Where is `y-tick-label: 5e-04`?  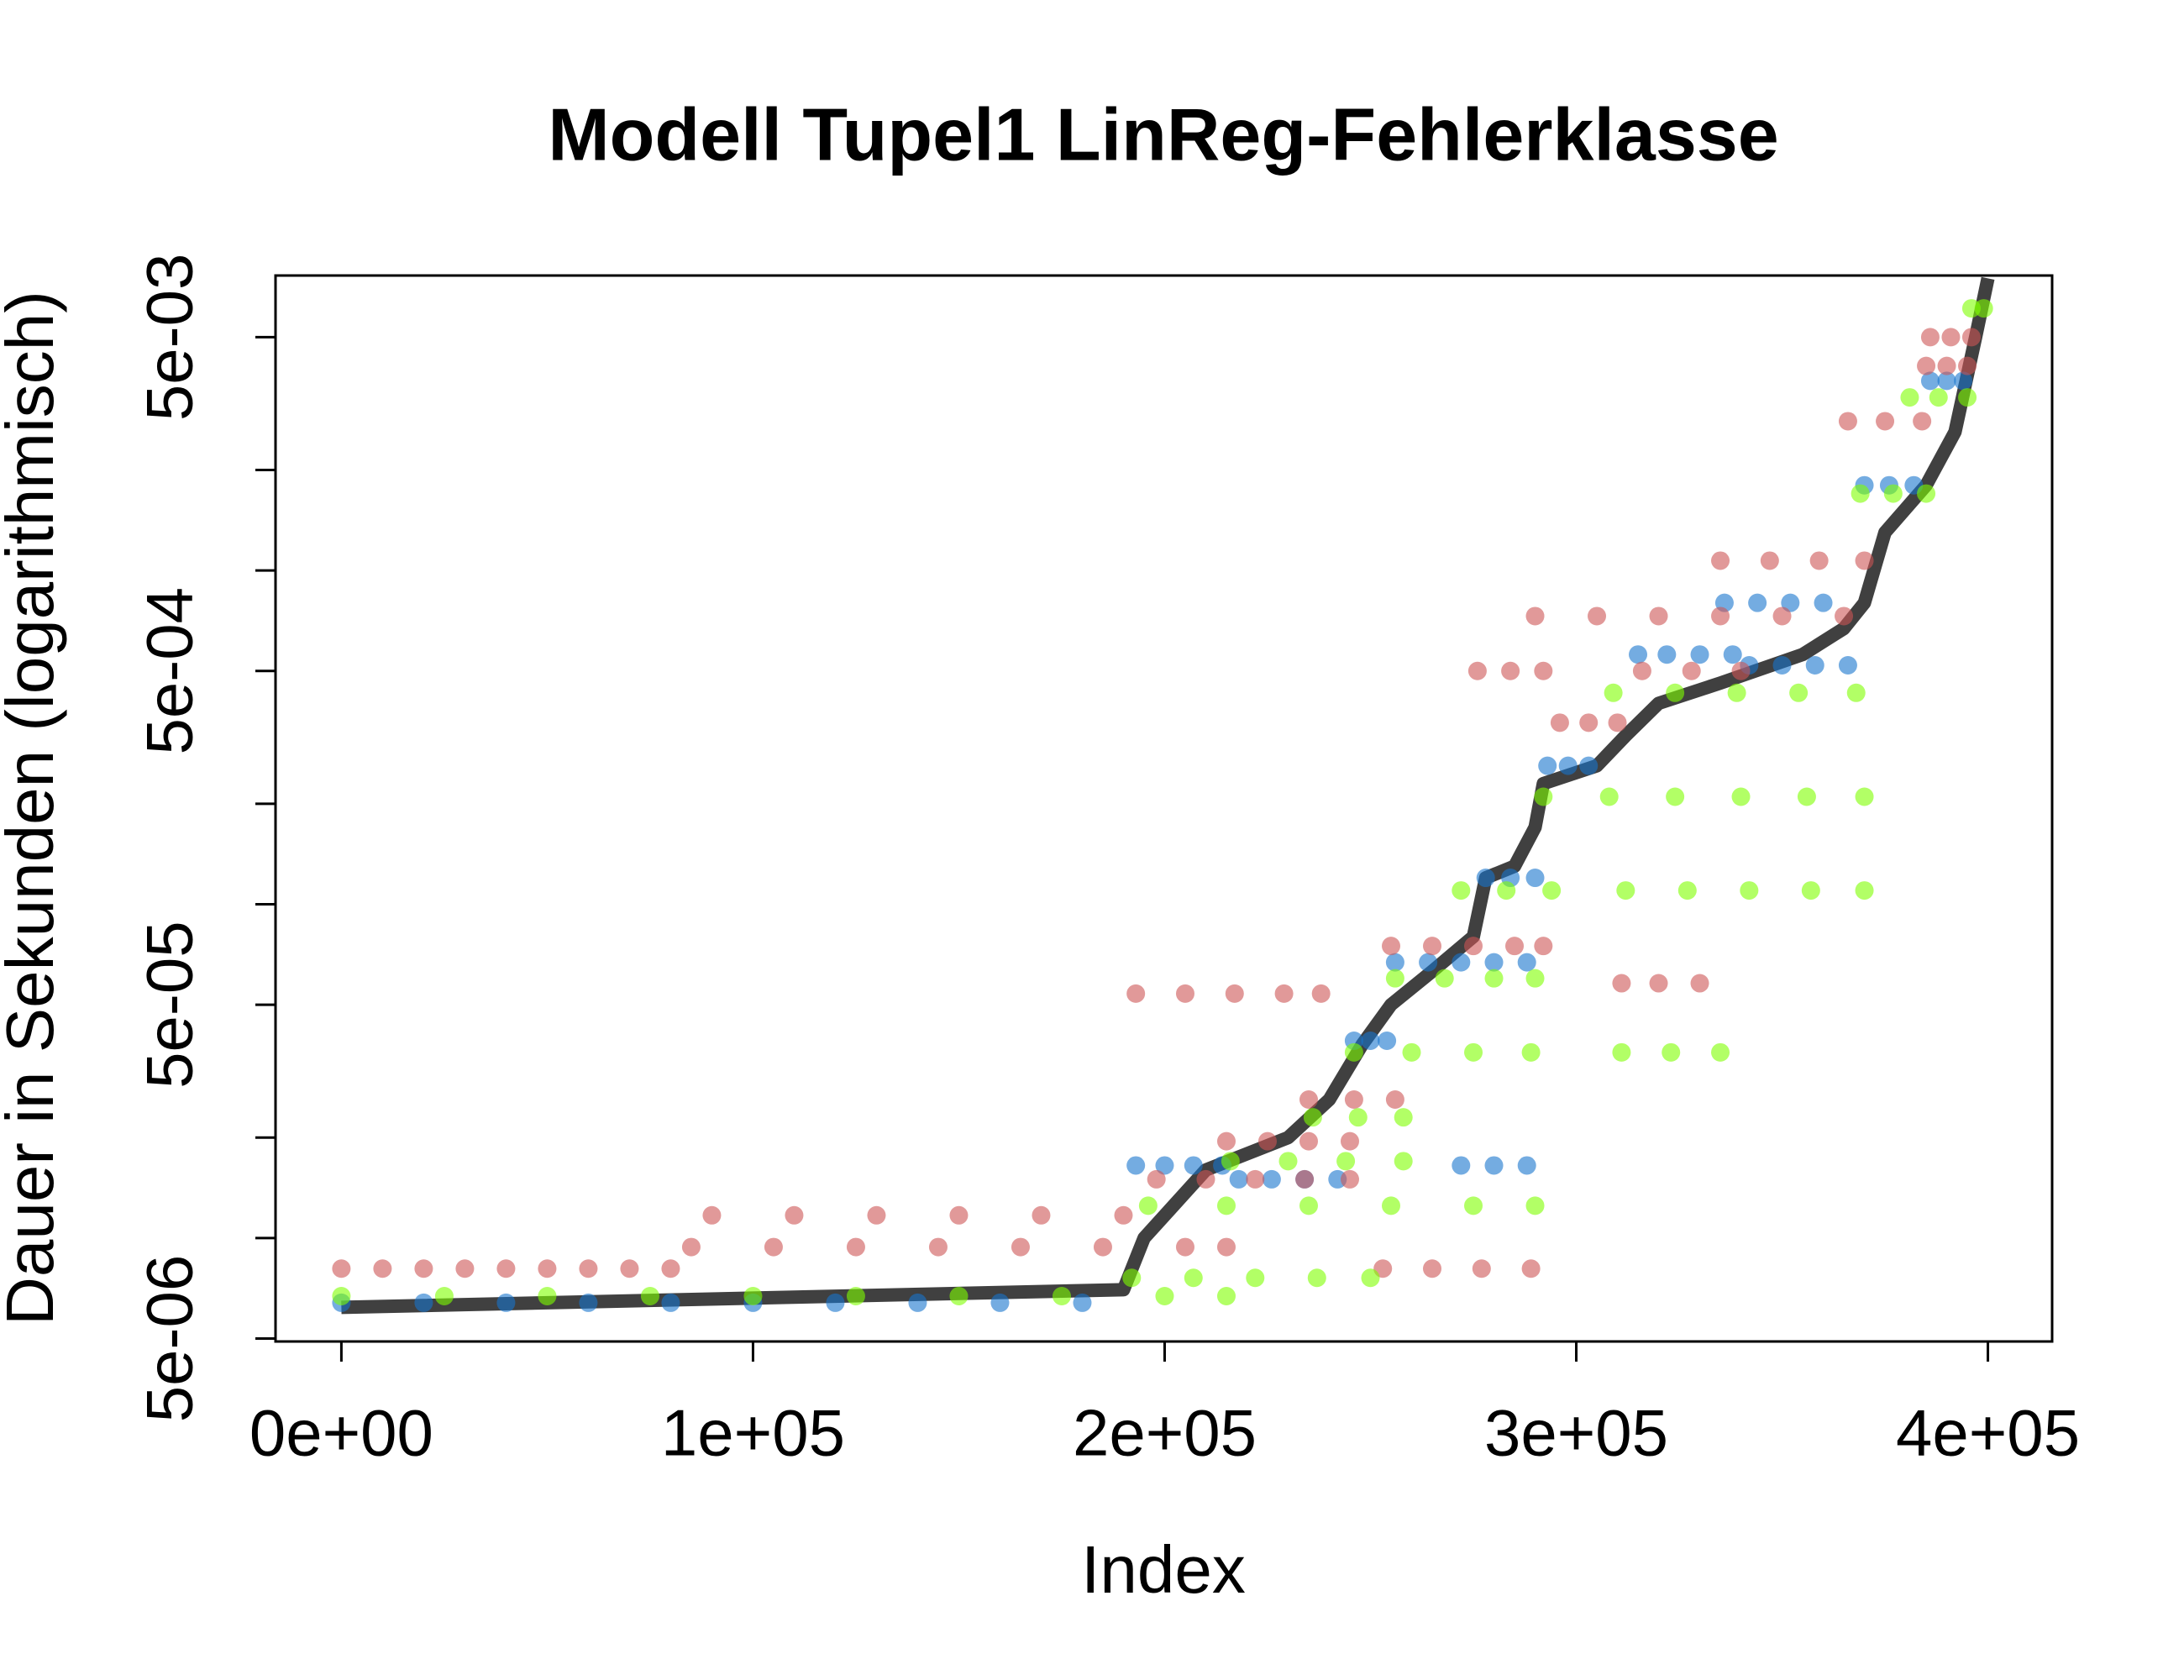 y-tick-label: 5e-04 is located at coordinates (170, 671).